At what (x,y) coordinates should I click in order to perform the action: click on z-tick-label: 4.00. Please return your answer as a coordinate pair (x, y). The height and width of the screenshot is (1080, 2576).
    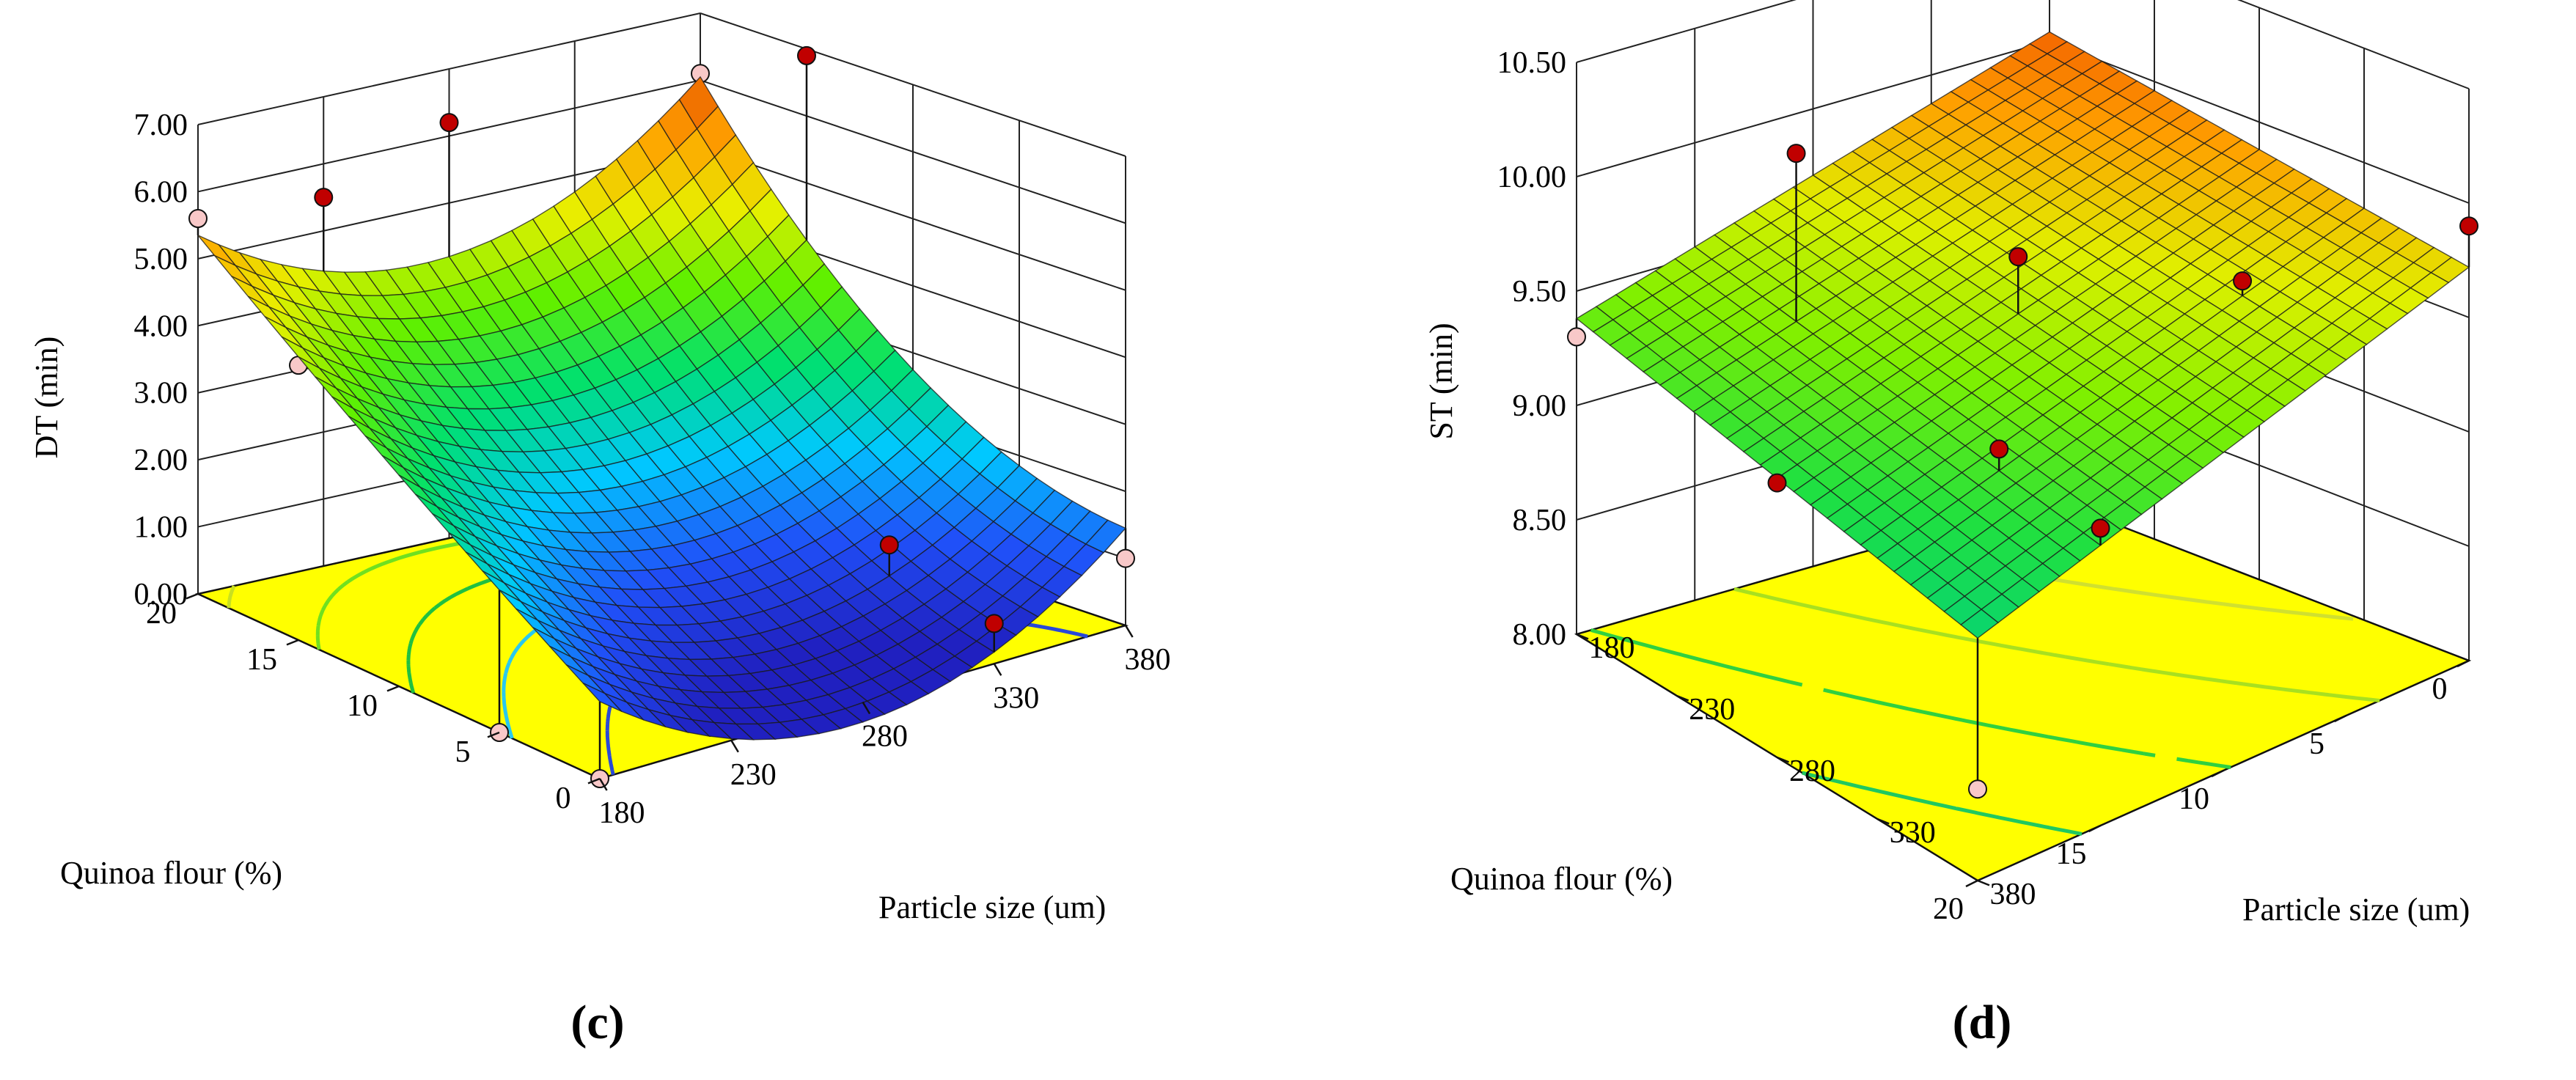
    Looking at the image, I should click on (161, 326).